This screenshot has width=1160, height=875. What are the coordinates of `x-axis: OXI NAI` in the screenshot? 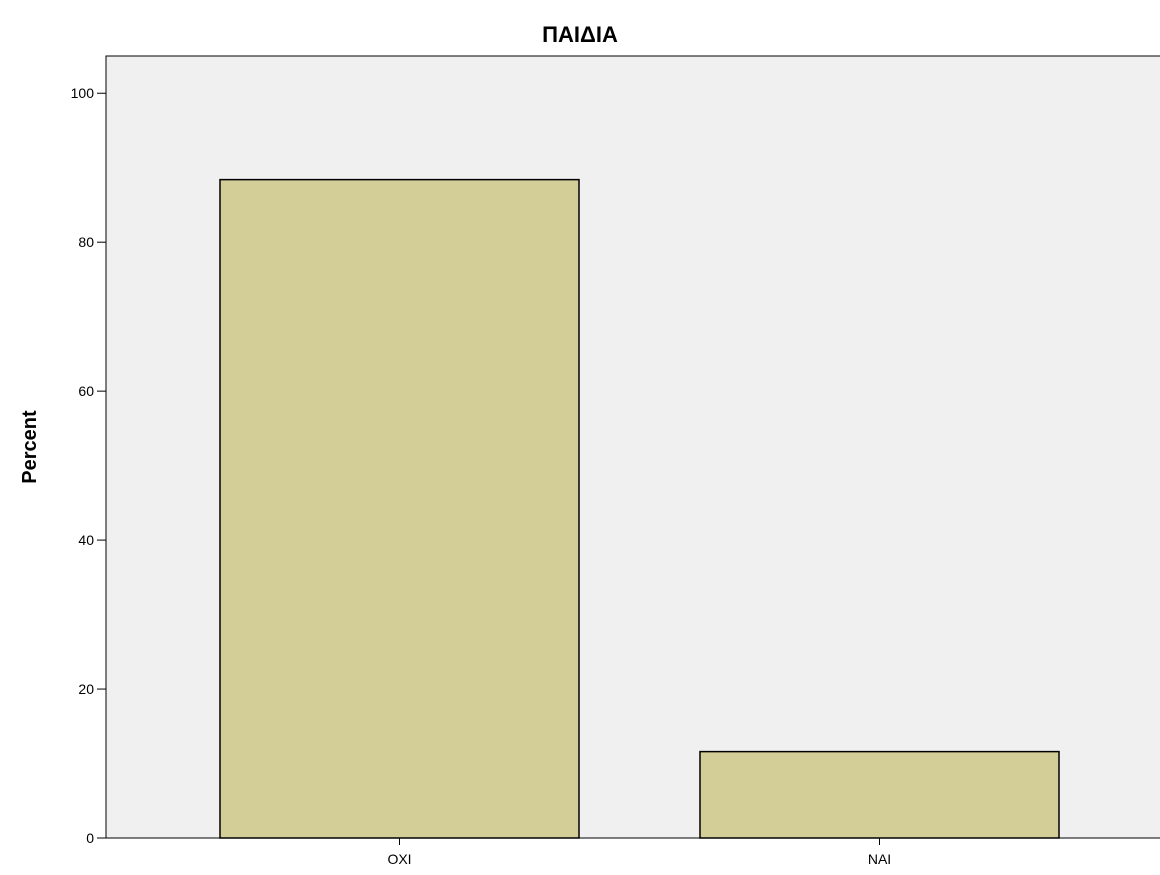 It's located at (639, 852).